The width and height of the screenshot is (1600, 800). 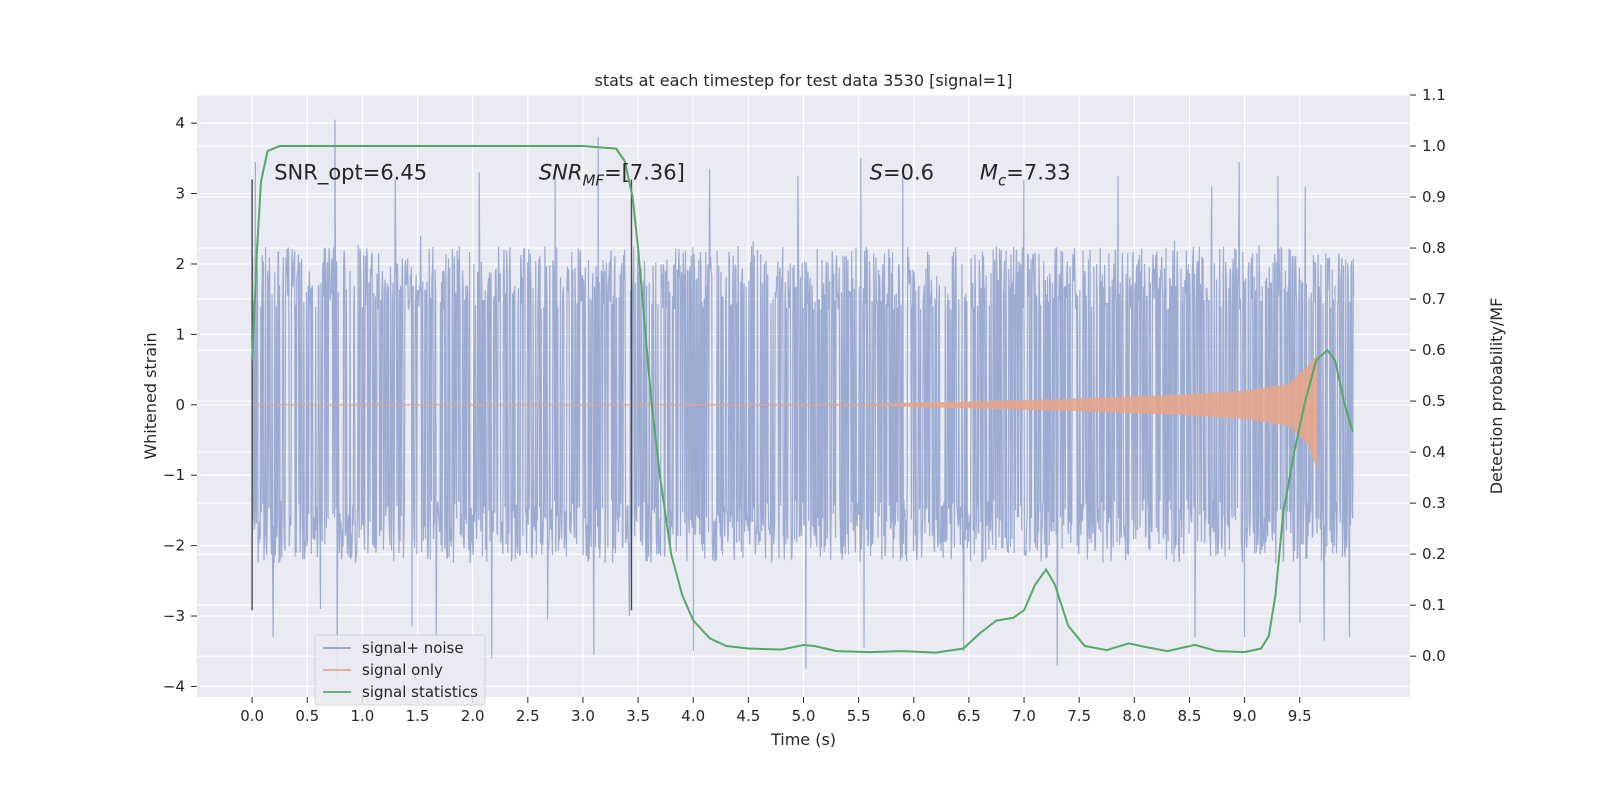 I want to click on annotations: SNR_opt=6.45 SNRMF=[7.36] S=0.6 Mc=7.33, so click(x=672, y=174).